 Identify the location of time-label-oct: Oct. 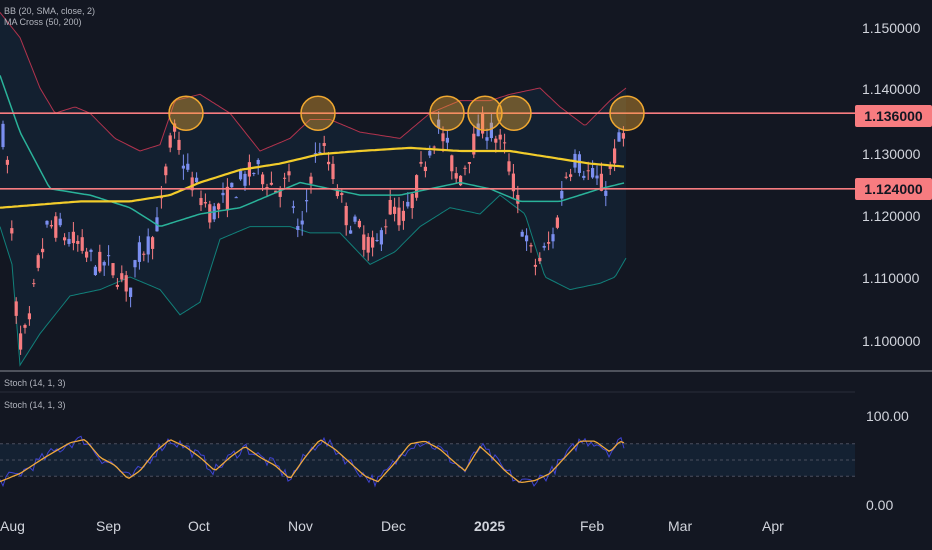
(199, 526).